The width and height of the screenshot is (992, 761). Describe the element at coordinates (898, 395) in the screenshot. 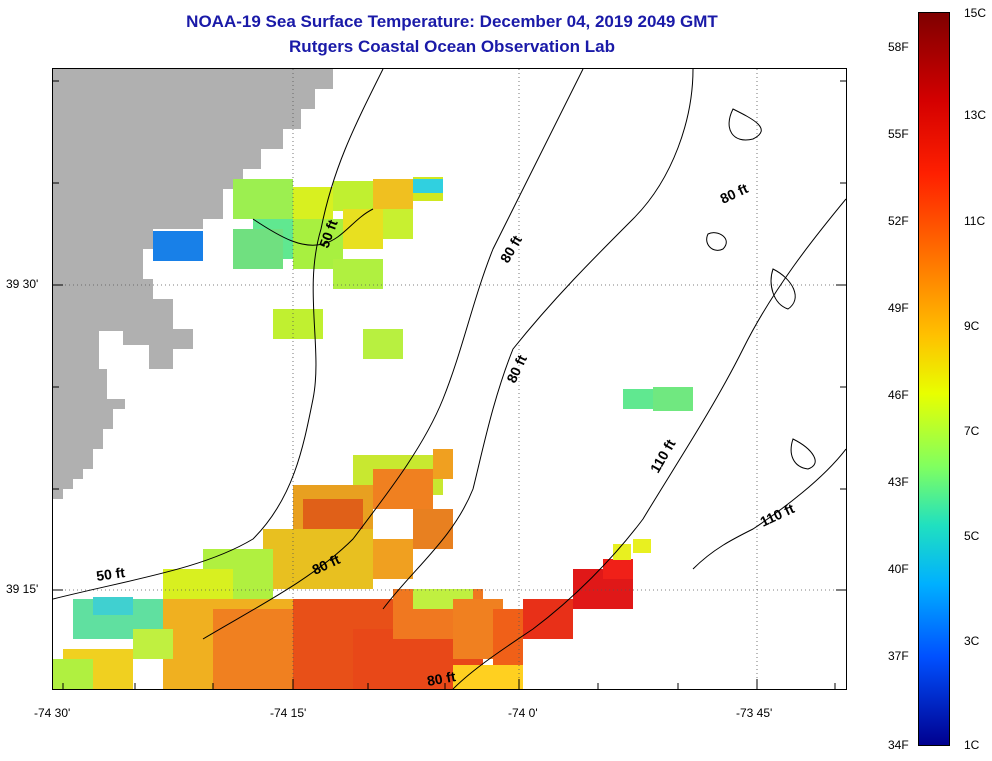

I see `colorbar-label-f: 46F` at that location.